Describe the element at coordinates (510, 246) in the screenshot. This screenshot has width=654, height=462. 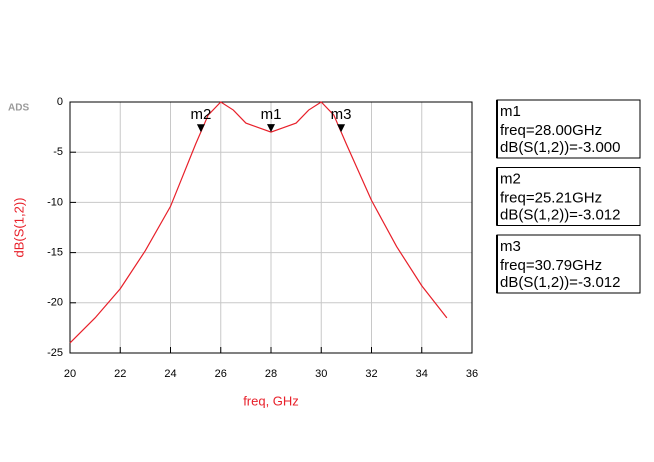
I see `readout-name: m3` at that location.